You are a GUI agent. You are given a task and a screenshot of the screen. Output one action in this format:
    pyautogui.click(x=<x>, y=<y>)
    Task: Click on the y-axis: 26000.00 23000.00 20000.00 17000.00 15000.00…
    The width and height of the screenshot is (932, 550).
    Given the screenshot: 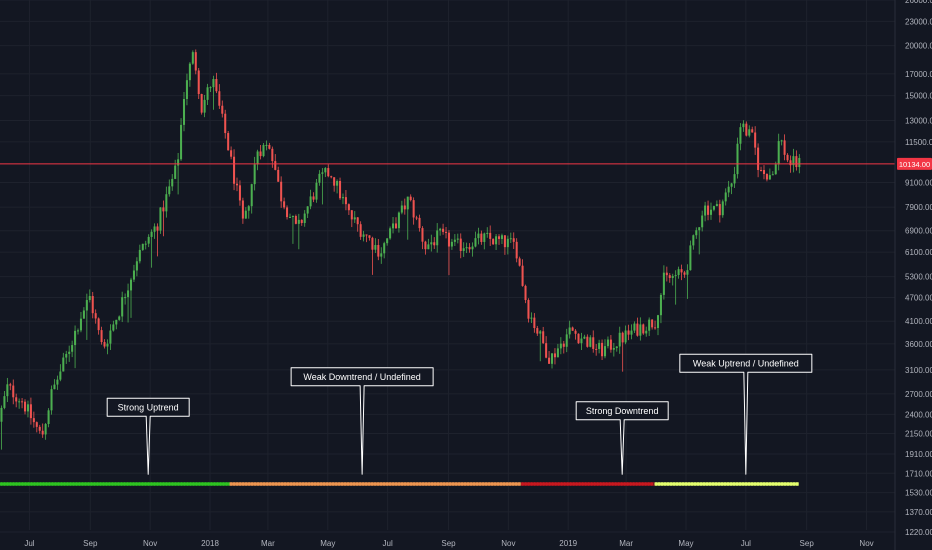 What is the action you would take?
    pyautogui.click(x=913, y=275)
    